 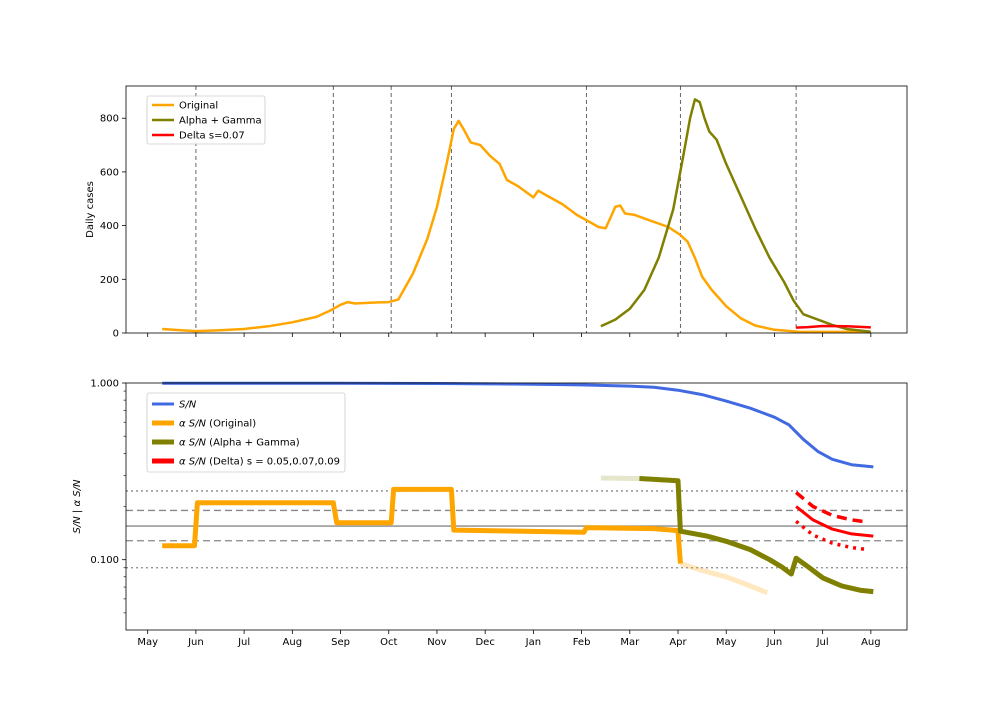 What do you see at coordinates (116, 334) in the screenshot?
I see `y-tick-label: 0` at bounding box center [116, 334].